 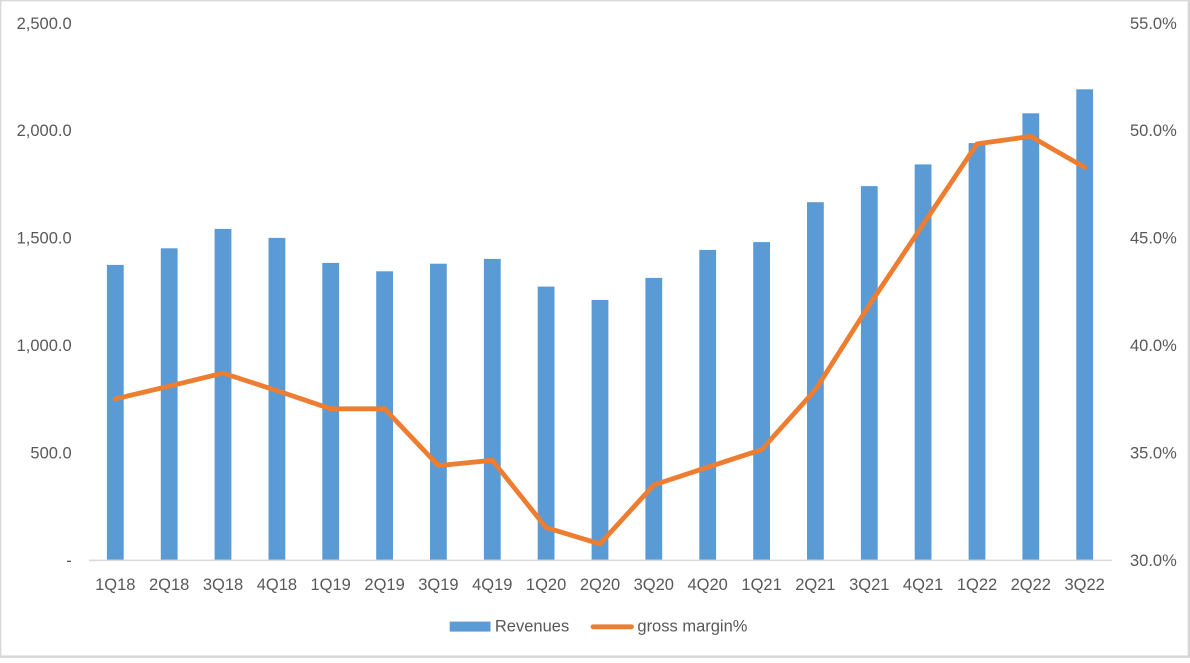 What do you see at coordinates (492, 585) in the screenshot?
I see `svg-text: 4Q19` at bounding box center [492, 585].